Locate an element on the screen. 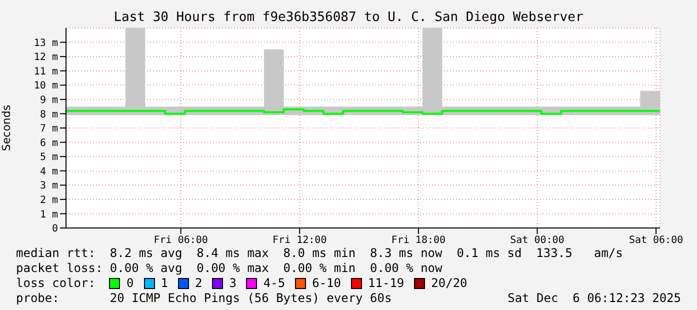 This screenshot has height=310, width=697. y-tick-label: 9 m is located at coordinates (49, 100).